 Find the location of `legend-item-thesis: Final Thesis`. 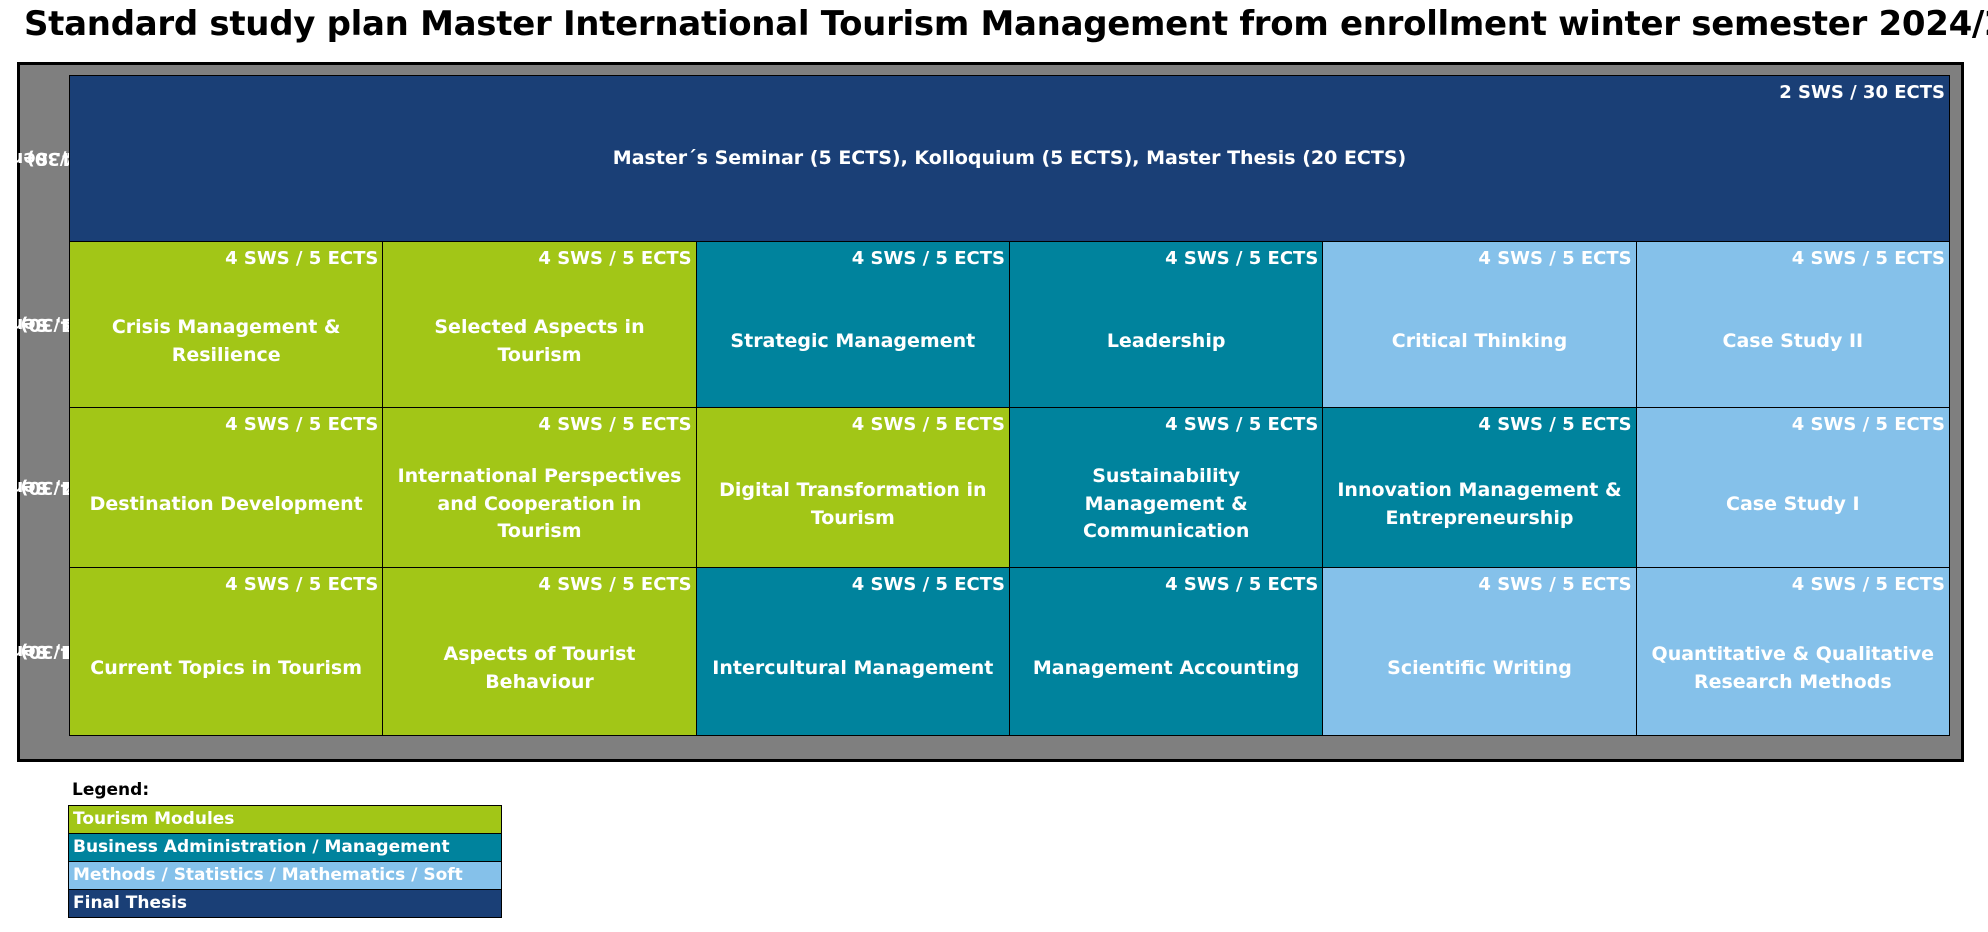

legend-item-thesis: Final Thesis is located at coordinates (285, 904).